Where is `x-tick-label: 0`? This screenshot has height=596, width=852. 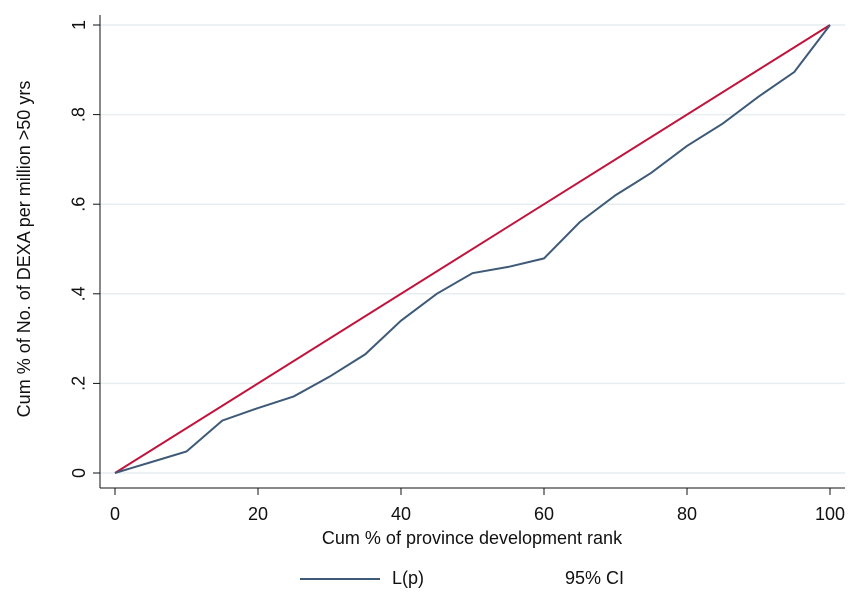
x-tick-label: 0 is located at coordinates (115, 514).